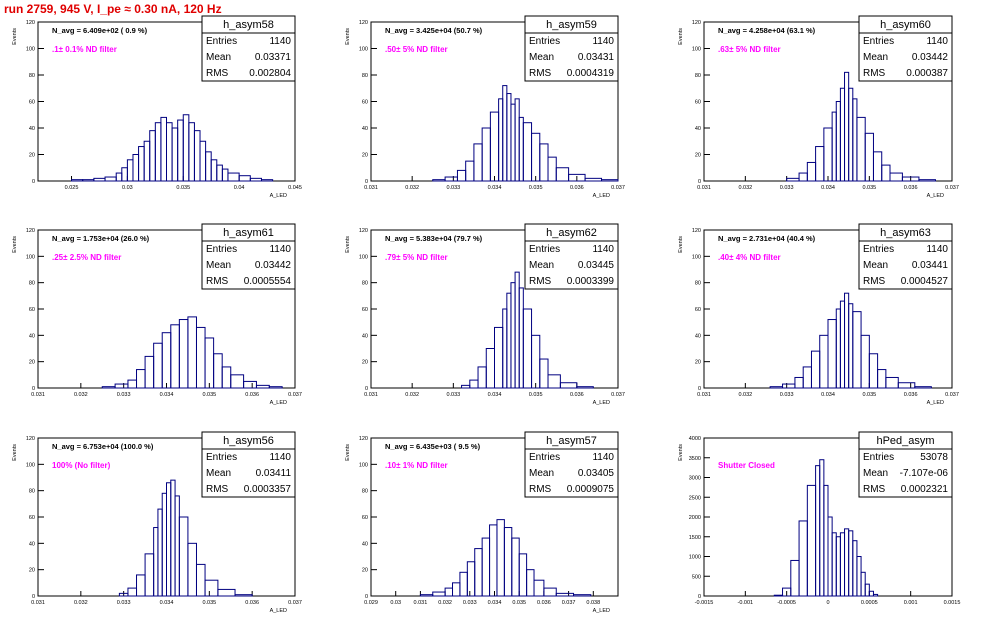 Image resolution: width=996 pixels, height=622 pixels. I want to click on stats-label: Mean, so click(541, 473).